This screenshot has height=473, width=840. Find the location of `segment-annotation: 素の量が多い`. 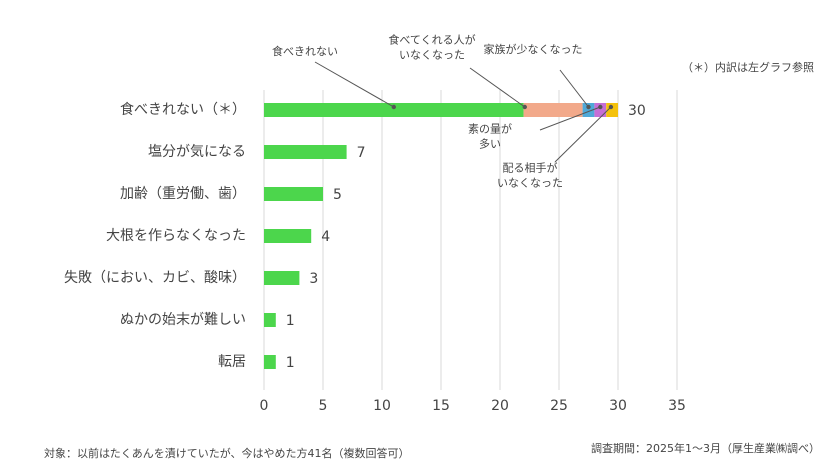

segment-annotation: 素の量が多い is located at coordinates (490, 136).